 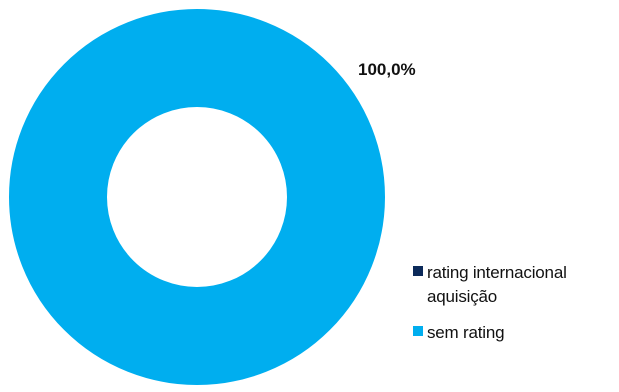 I want to click on data-label-sem-rating: 100,0%, so click(x=387, y=69).